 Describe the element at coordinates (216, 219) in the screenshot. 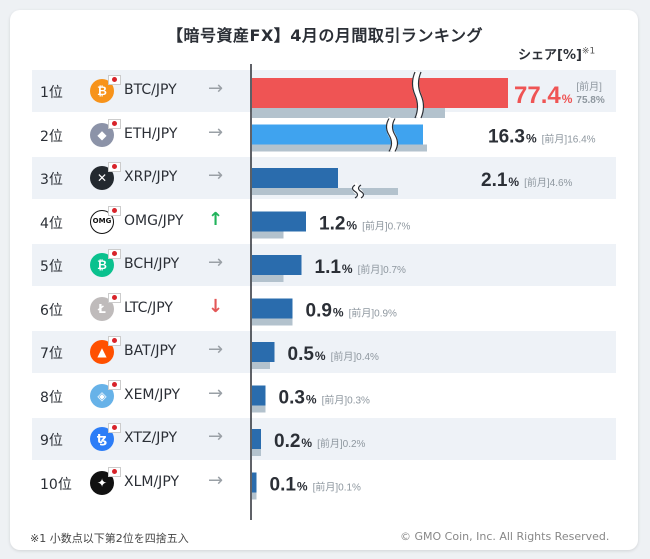

I see `arrow-up-icon: ↑` at that location.